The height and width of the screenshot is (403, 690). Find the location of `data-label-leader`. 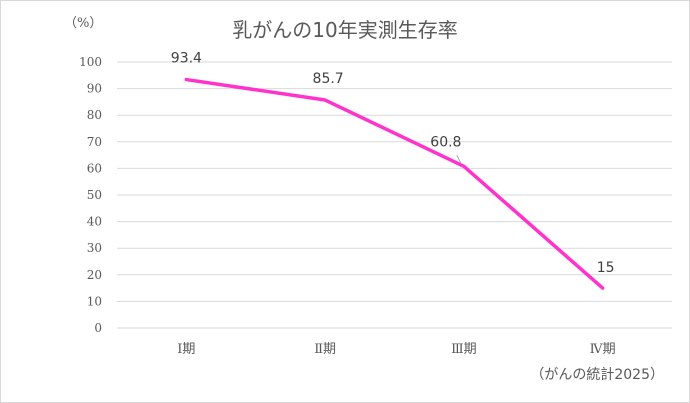

data-label-leader is located at coordinates (459, 159).